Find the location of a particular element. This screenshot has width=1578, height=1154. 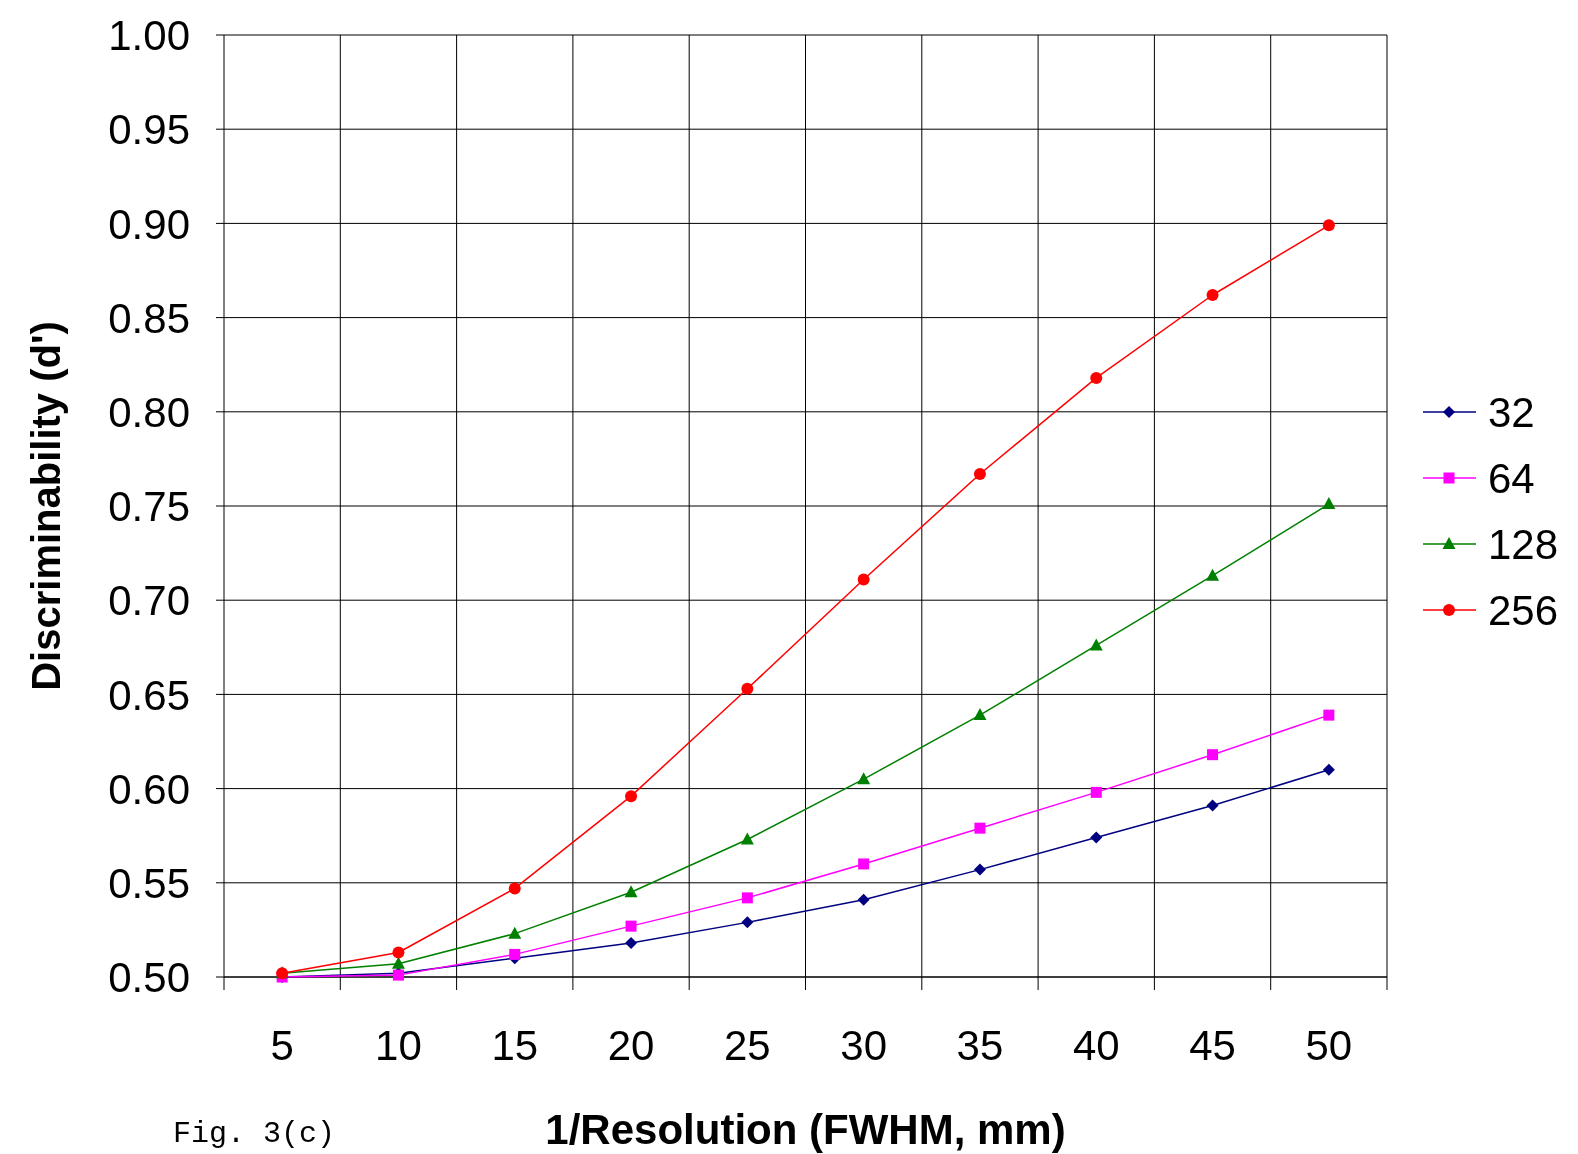

y-axis-title: Discriminability (d') is located at coordinates (46, 506).